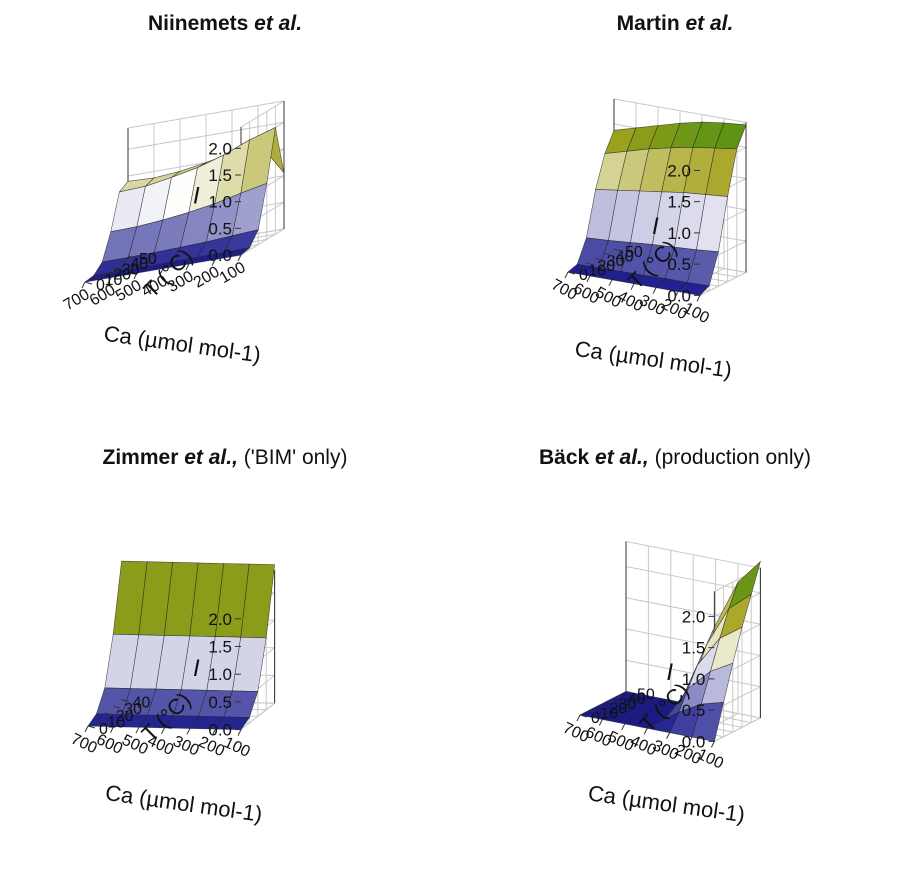  I want to click on title-etal: et al., so click(278, 23).